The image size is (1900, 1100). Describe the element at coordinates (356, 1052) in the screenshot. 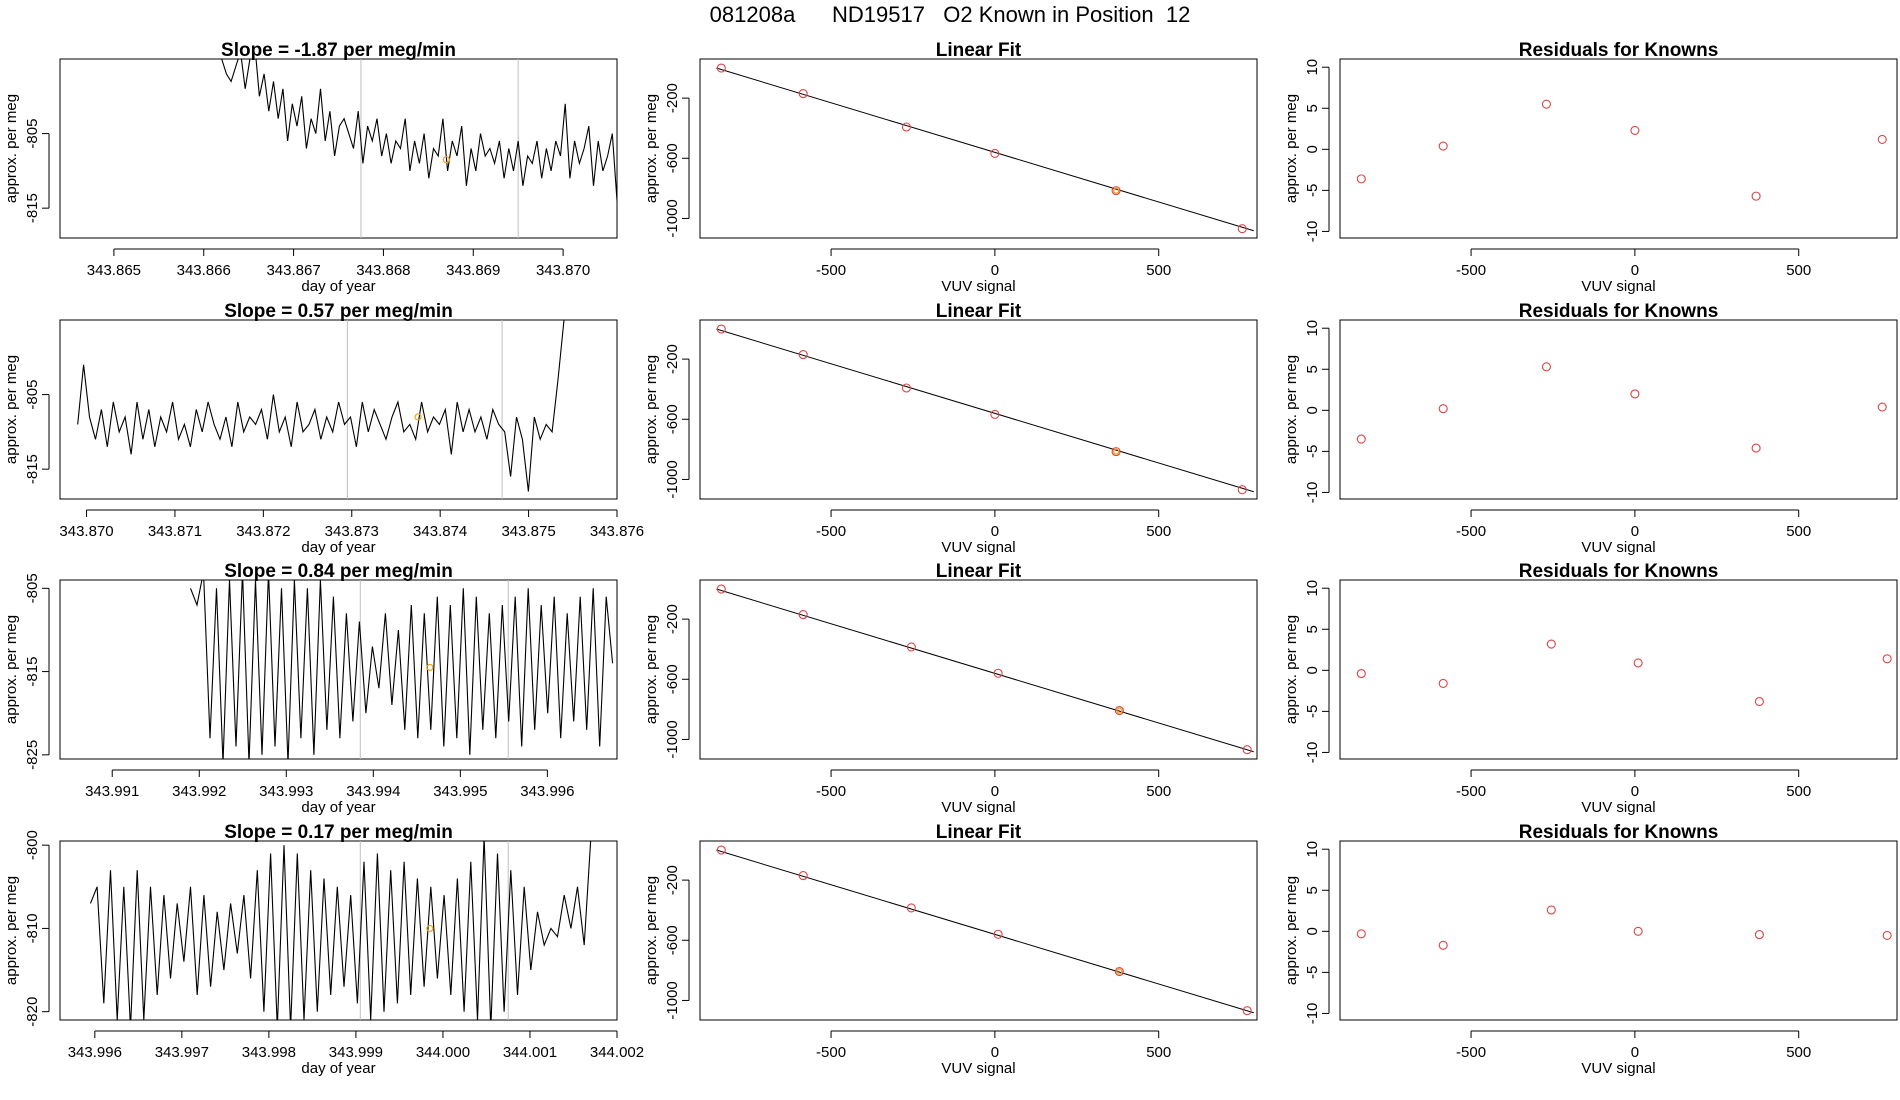

I see `x-tick-label: 343.999` at that location.